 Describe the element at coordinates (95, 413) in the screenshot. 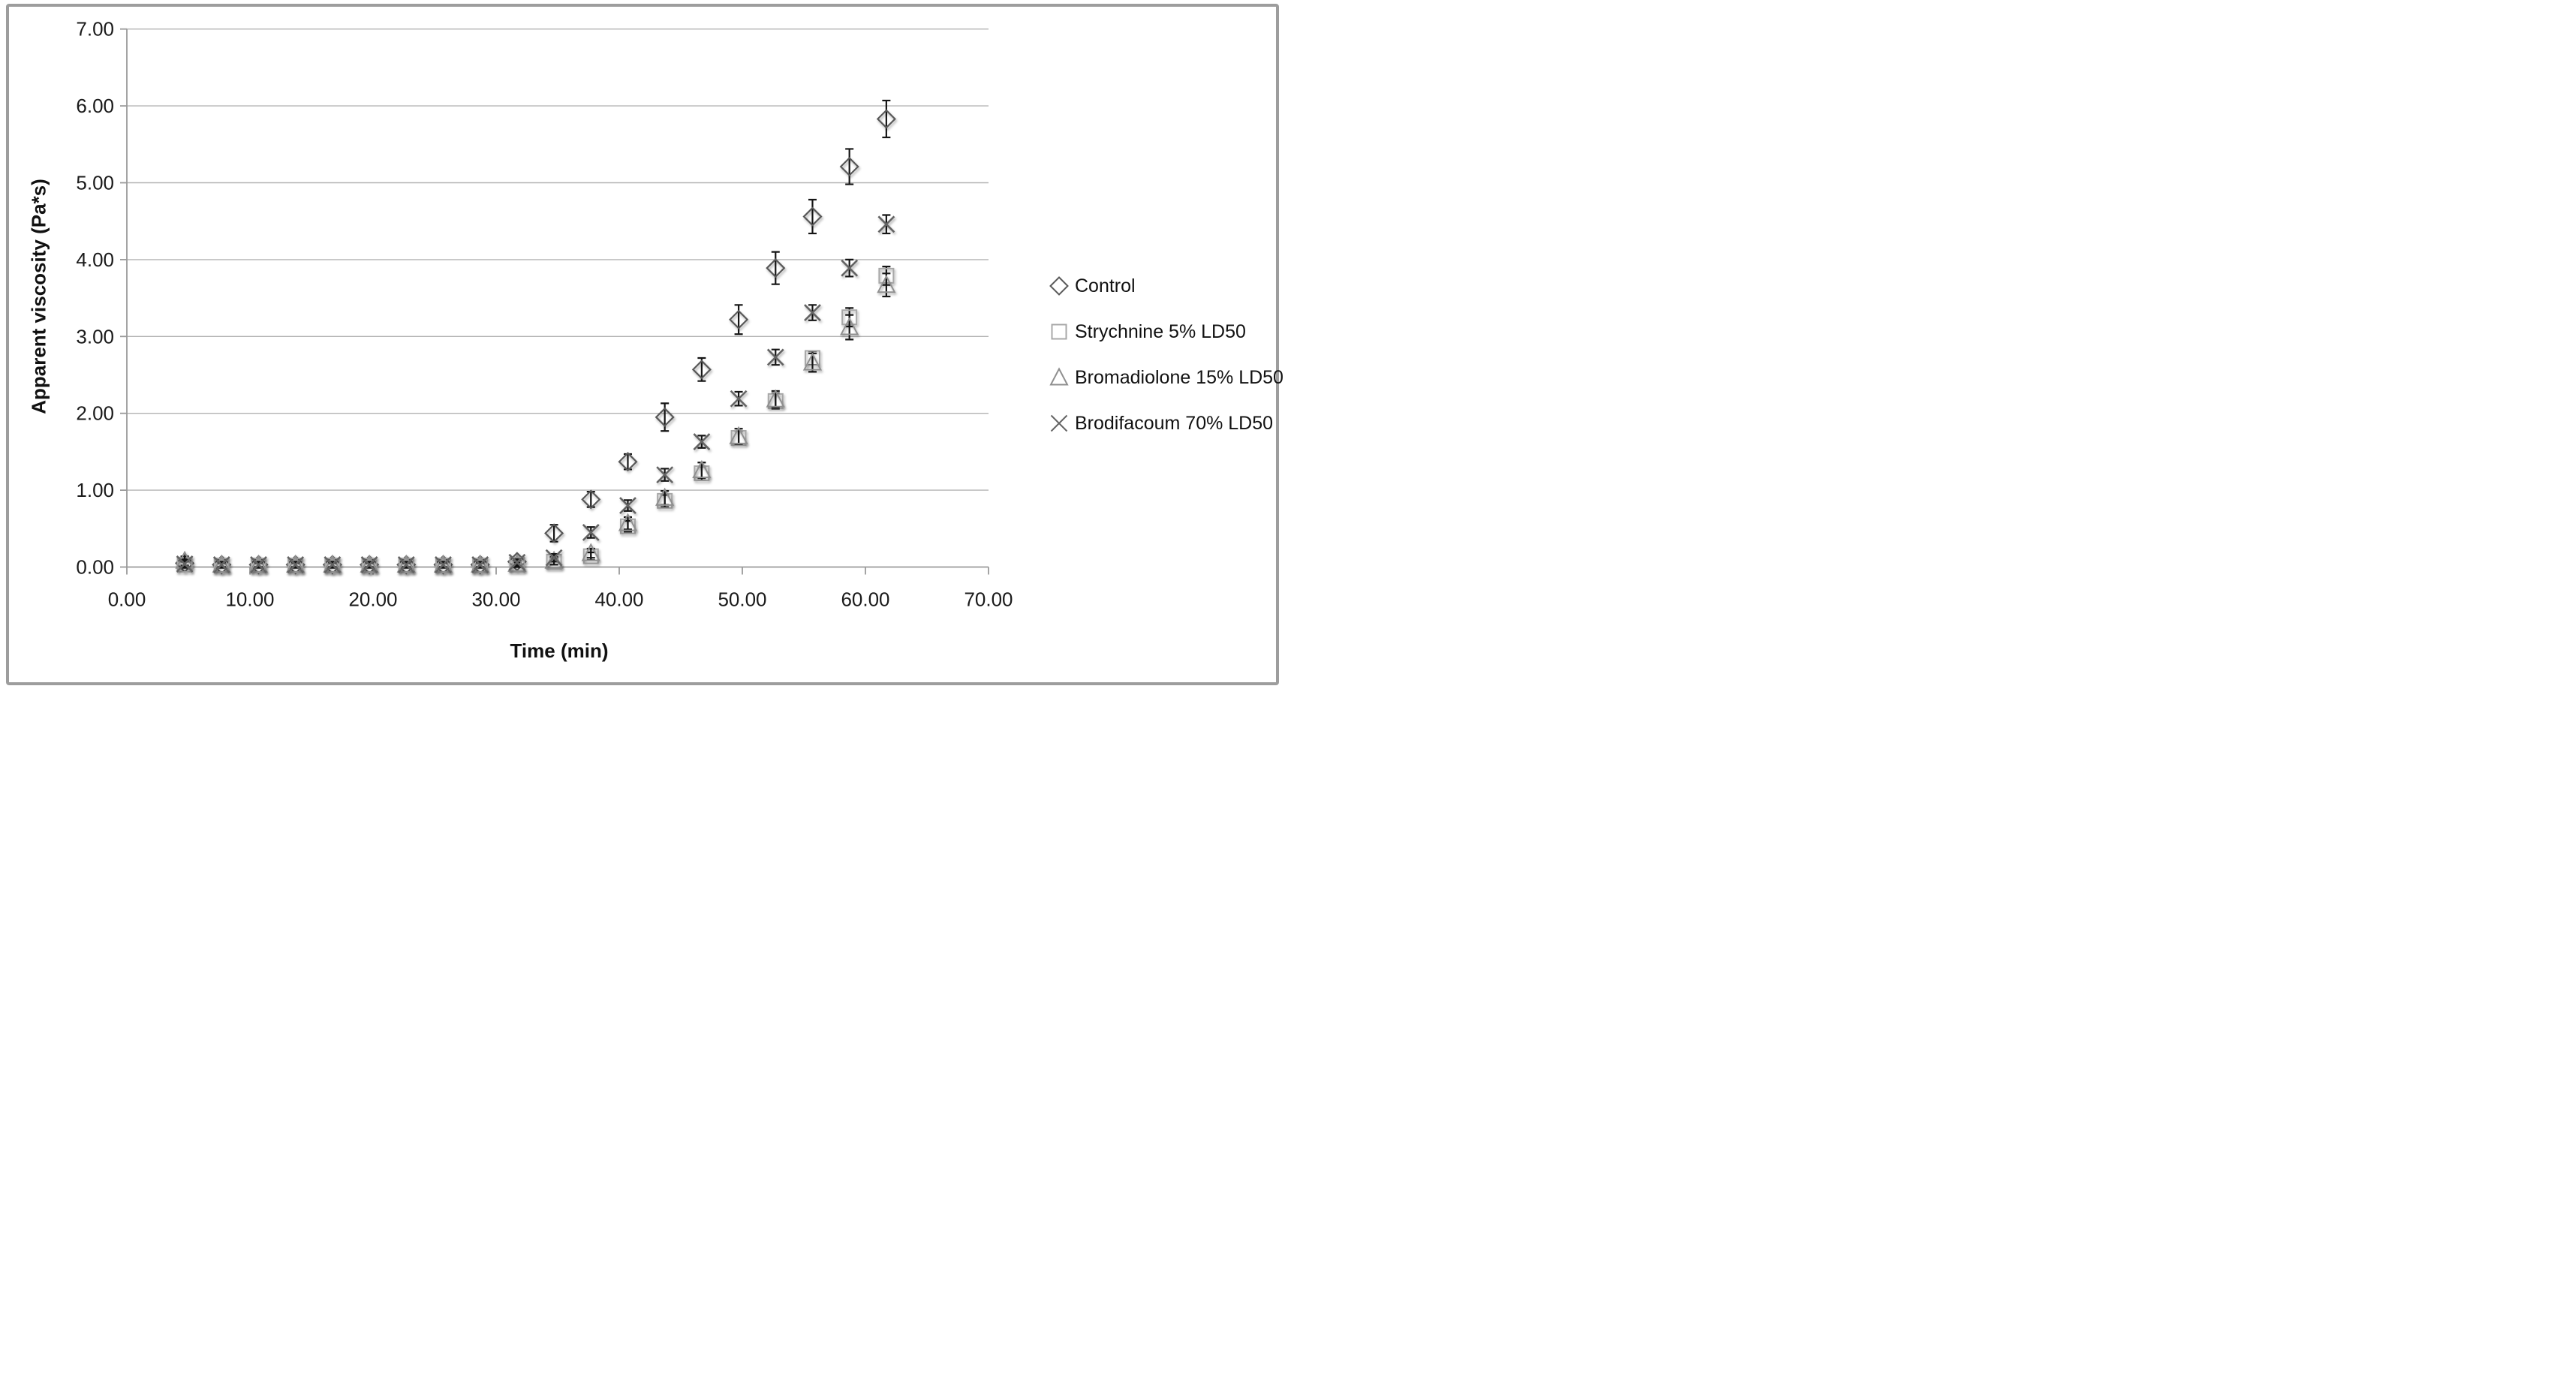

I see `y-tick-label: 2.00` at that location.